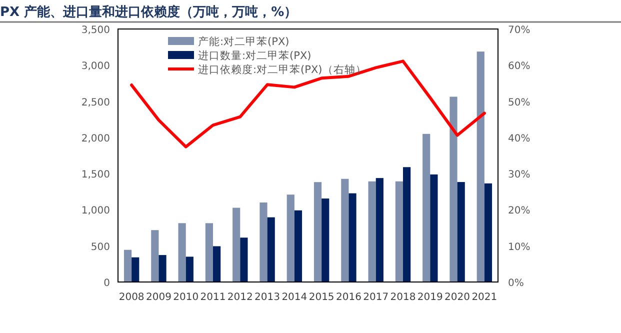 The height and width of the screenshot is (333, 621). What do you see at coordinates (376, 297) in the screenshot?
I see `x-tick-label: 2017` at bounding box center [376, 297].